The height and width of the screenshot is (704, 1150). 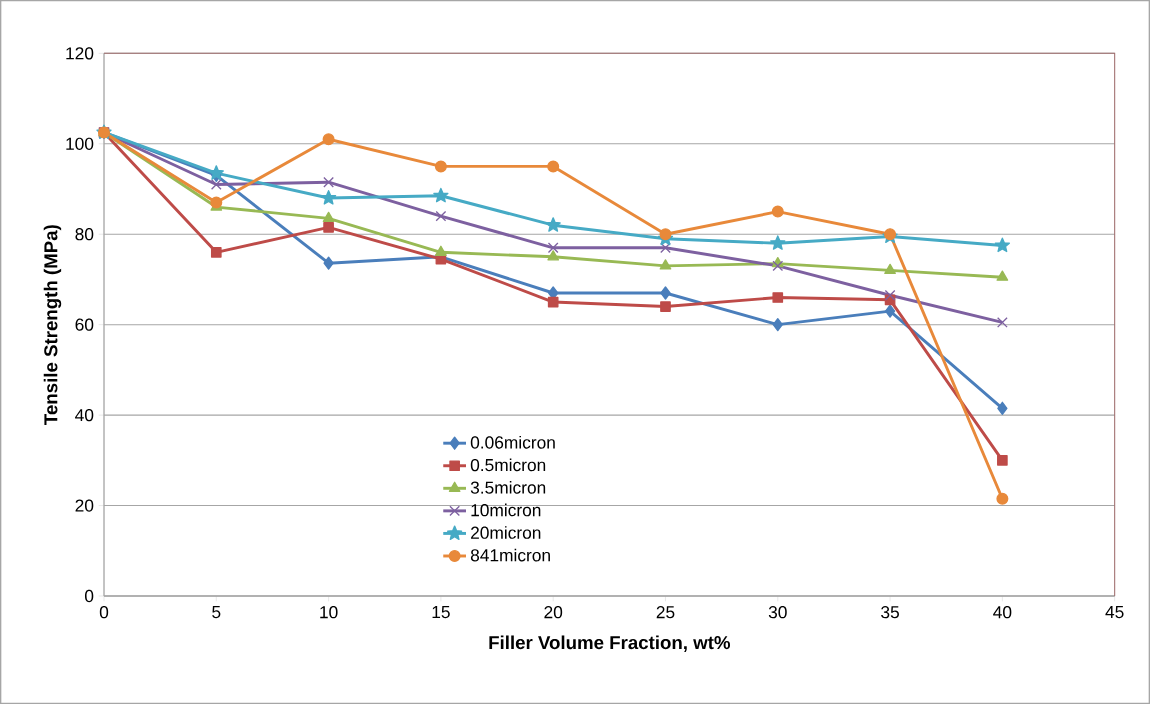 I want to click on legend-label: 0.5micron, so click(x=508, y=465).